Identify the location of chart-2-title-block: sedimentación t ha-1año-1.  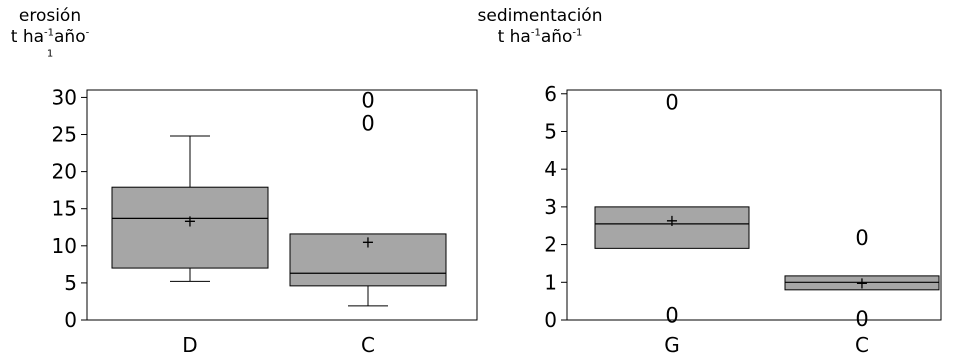
(540, 27).